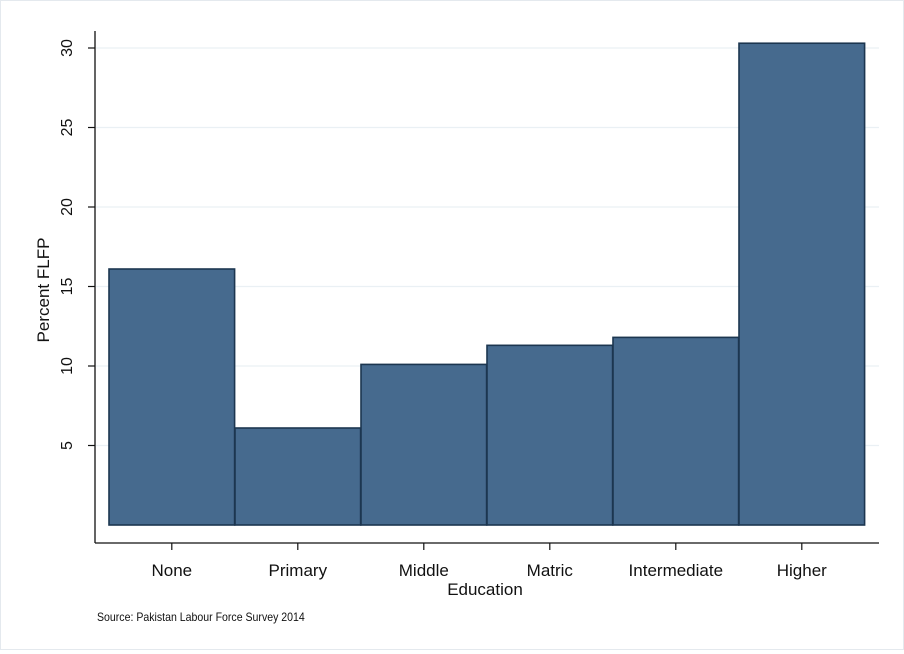 The height and width of the screenshot is (654, 904). Describe the element at coordinates (67, 207) in the screenshot. I see `y-tick-label: 20` at that location.